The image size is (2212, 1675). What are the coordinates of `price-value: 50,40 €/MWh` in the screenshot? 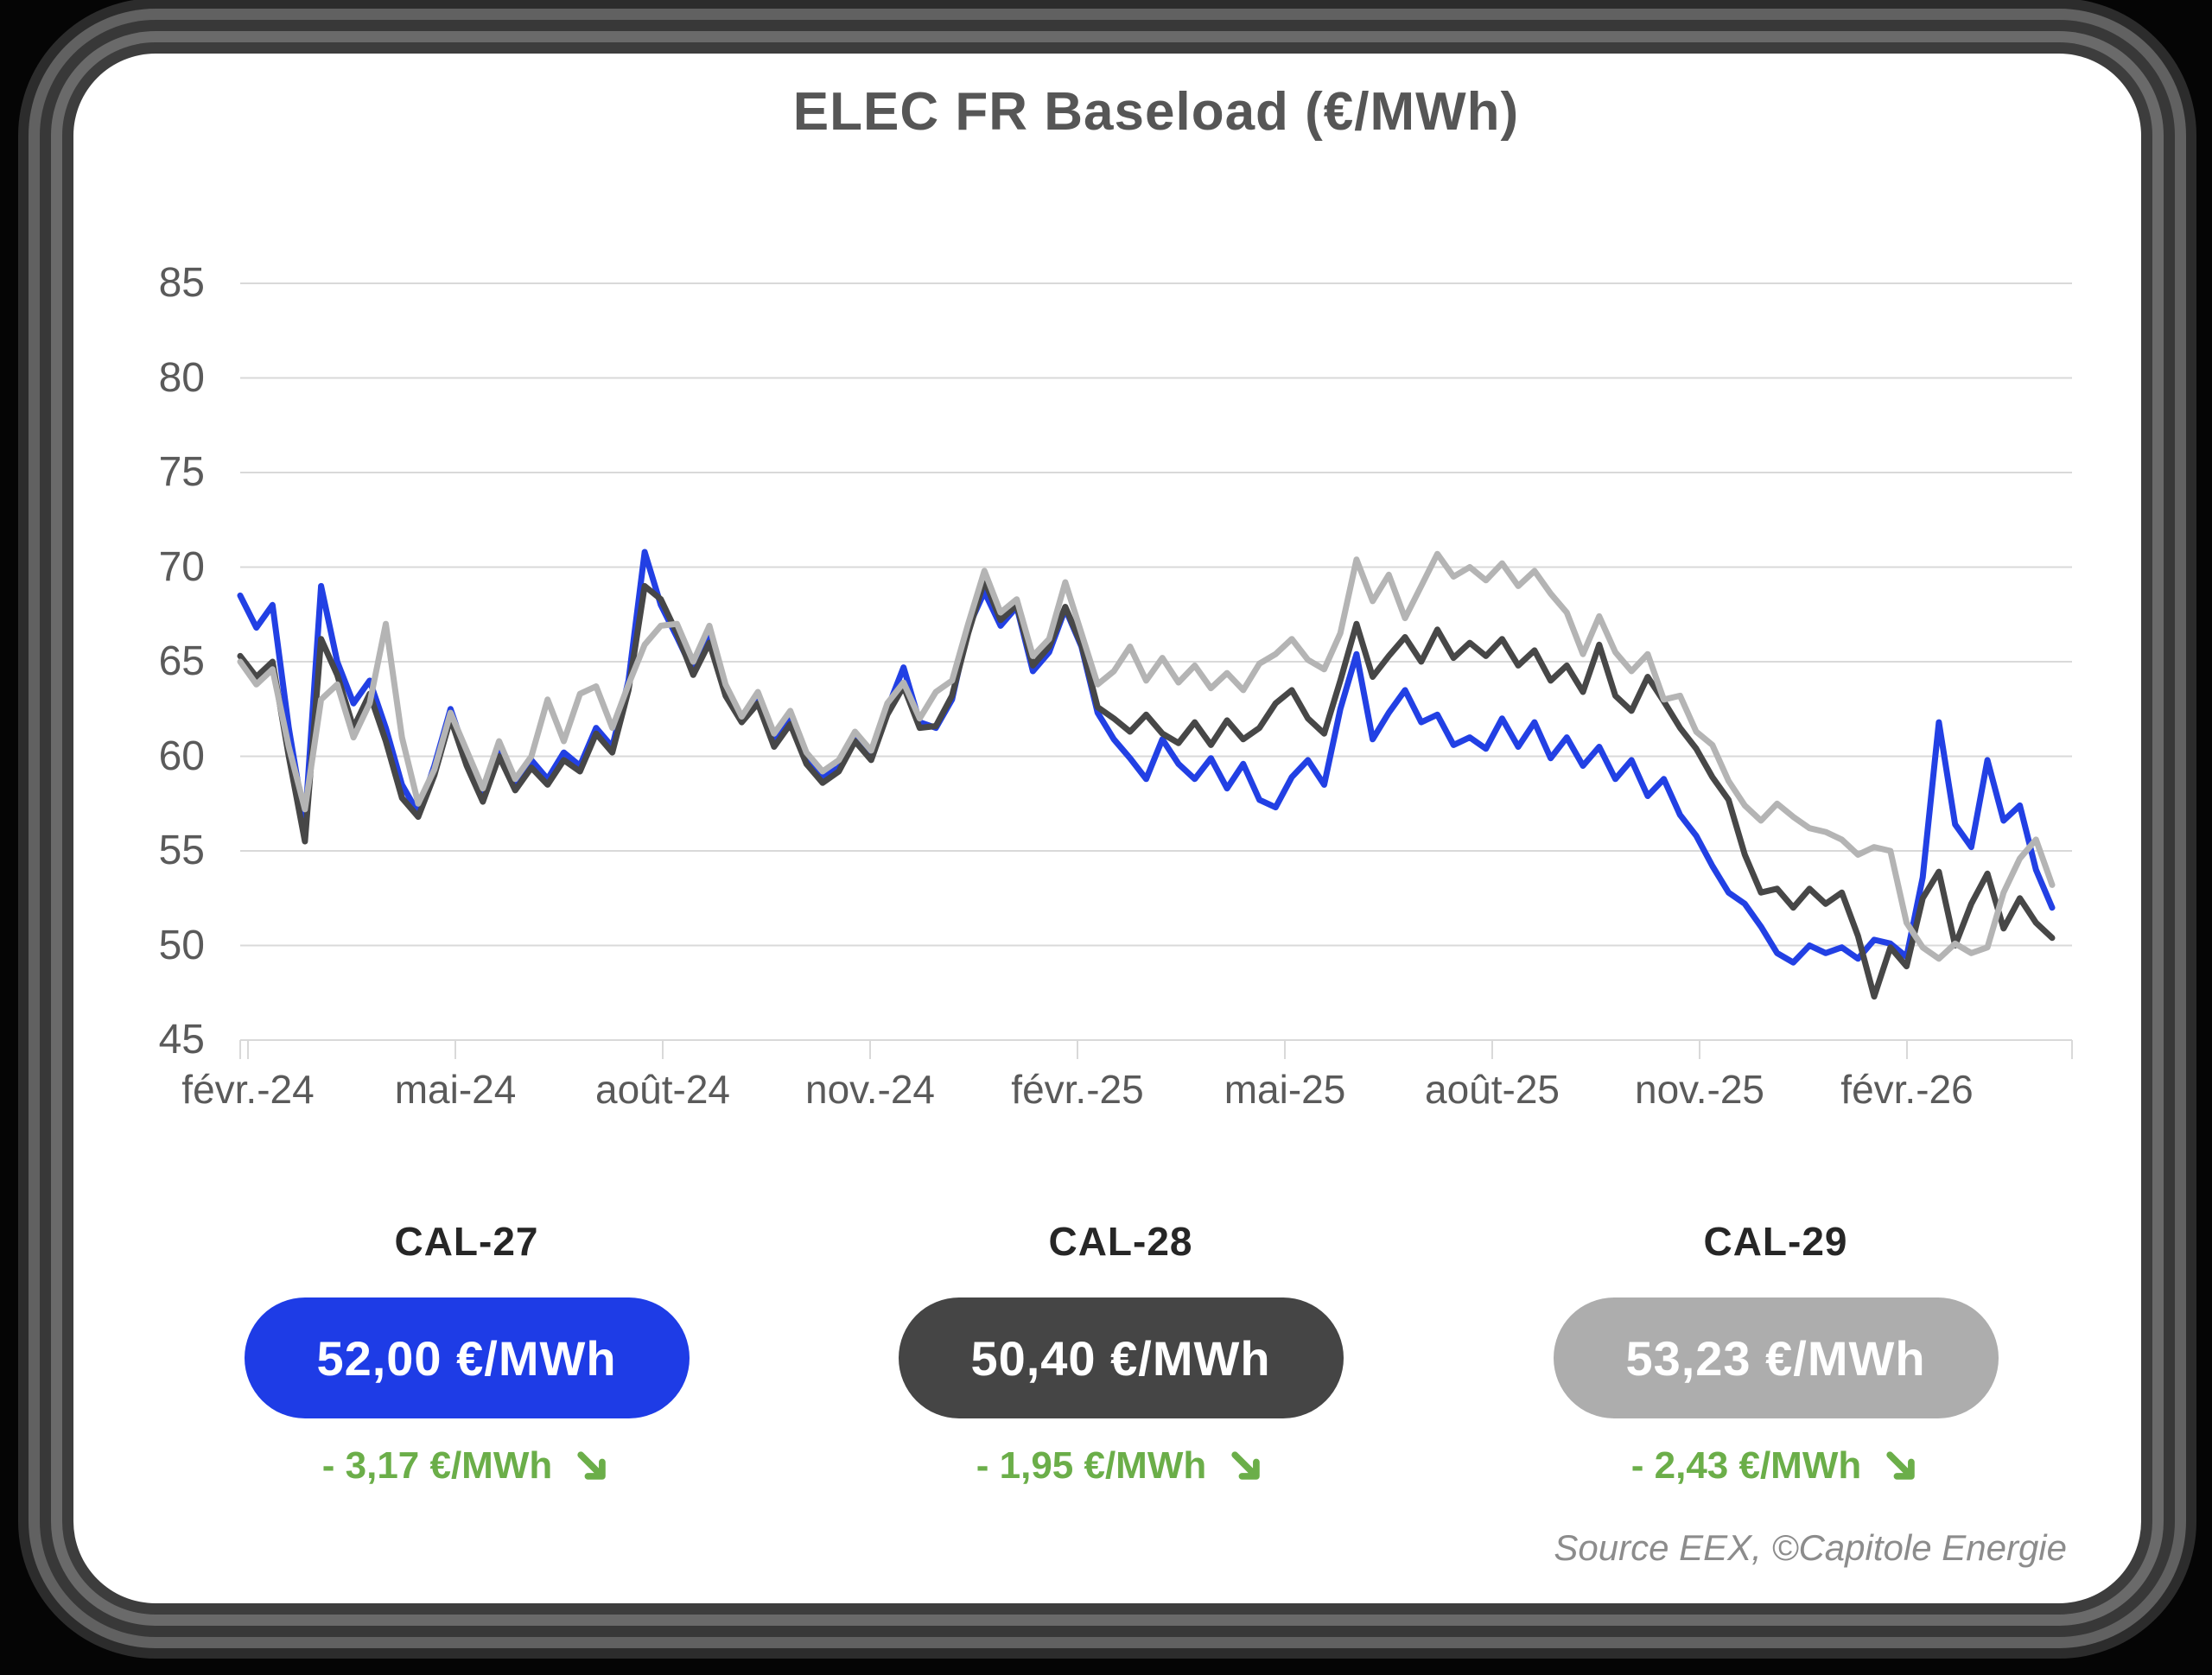 It's located at (1120, 1358).